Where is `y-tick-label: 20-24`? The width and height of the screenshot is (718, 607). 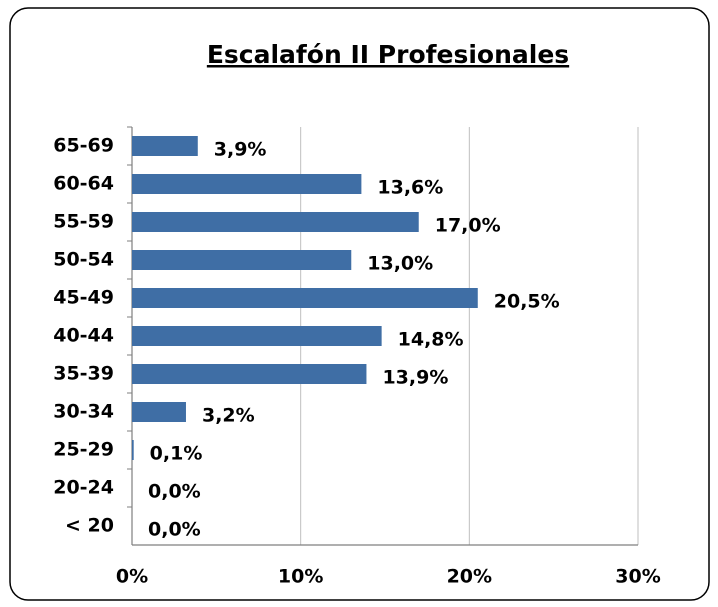 y-tick-label: 20-24 is located at coordinates (83, 488).